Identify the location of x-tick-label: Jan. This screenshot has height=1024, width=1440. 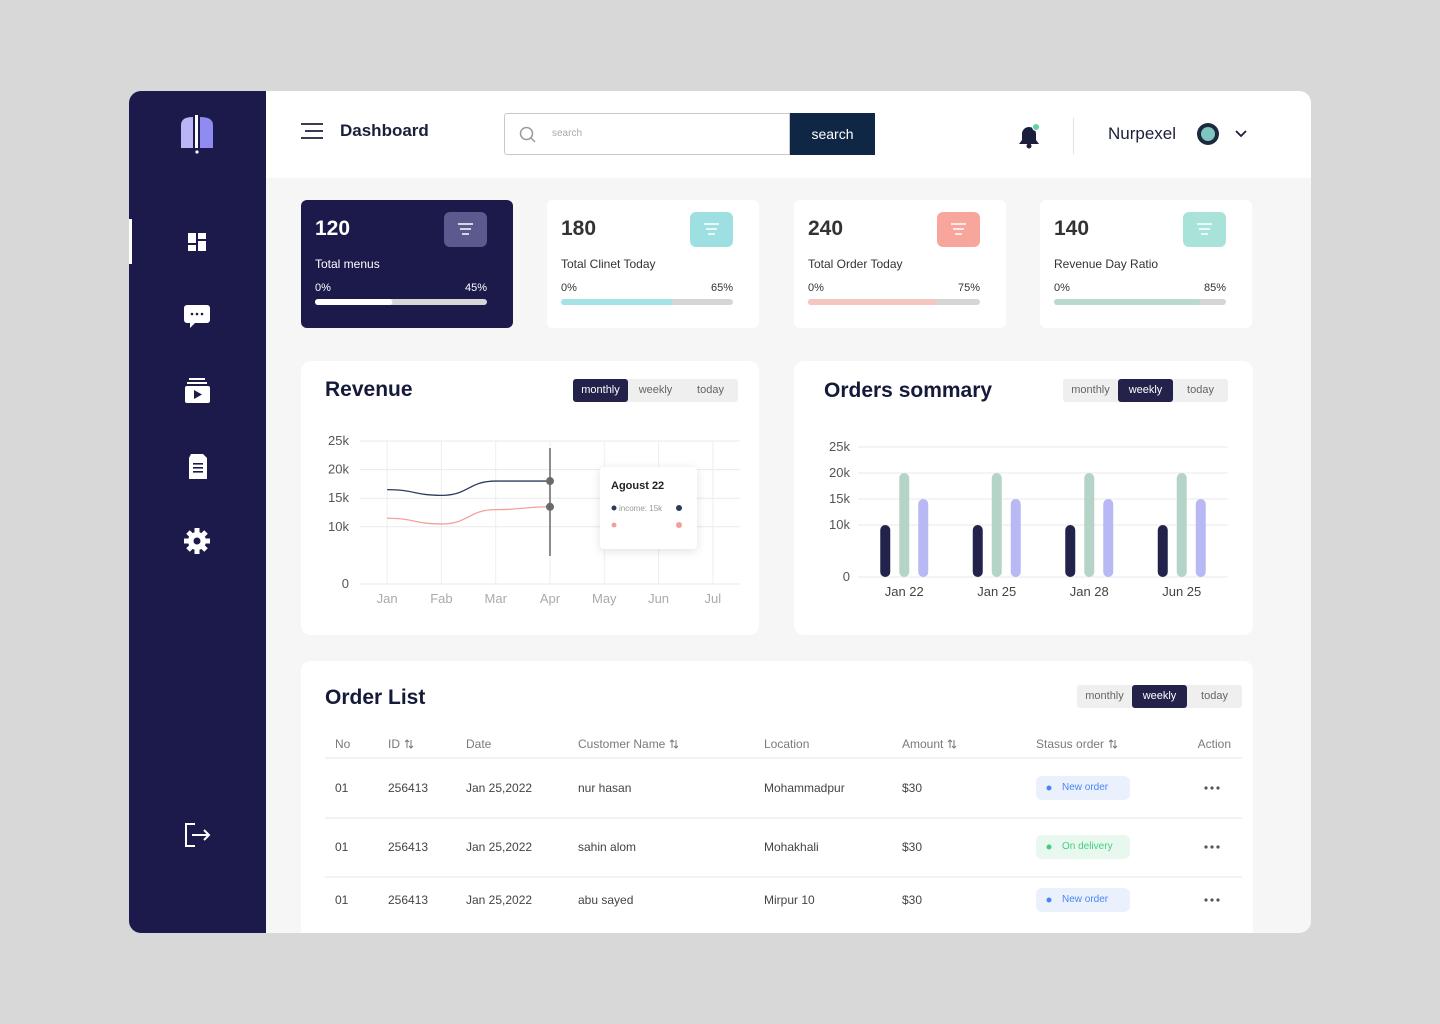
(387, 598).